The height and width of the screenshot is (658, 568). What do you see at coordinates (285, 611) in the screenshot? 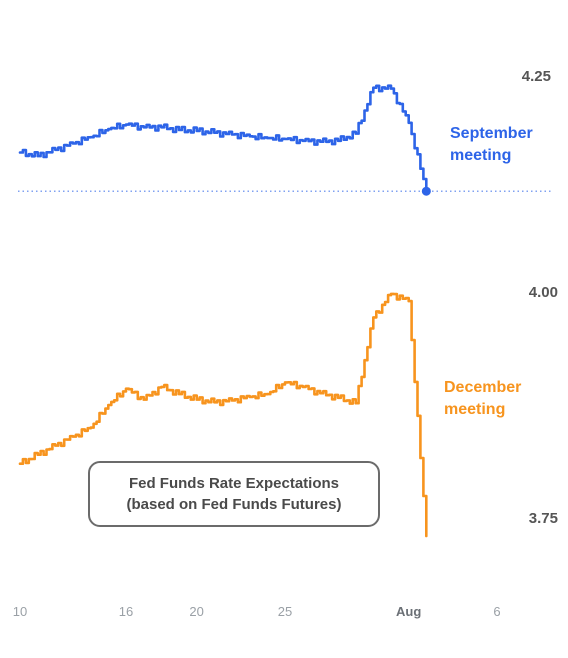
I see `x-tick-label: 25` at bounding box center [285, 611].